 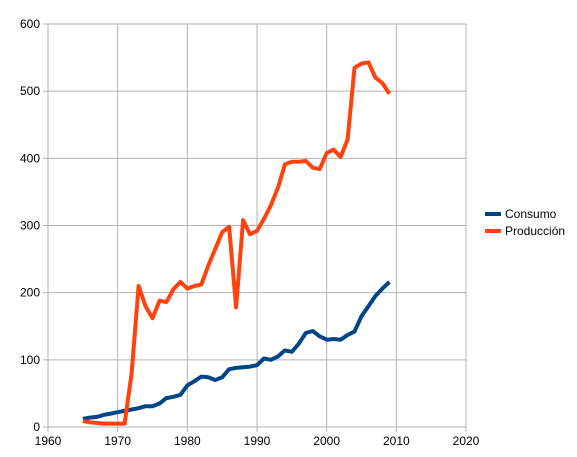 I want to click on y-tick-label: 100, so click(x=30, y=360).